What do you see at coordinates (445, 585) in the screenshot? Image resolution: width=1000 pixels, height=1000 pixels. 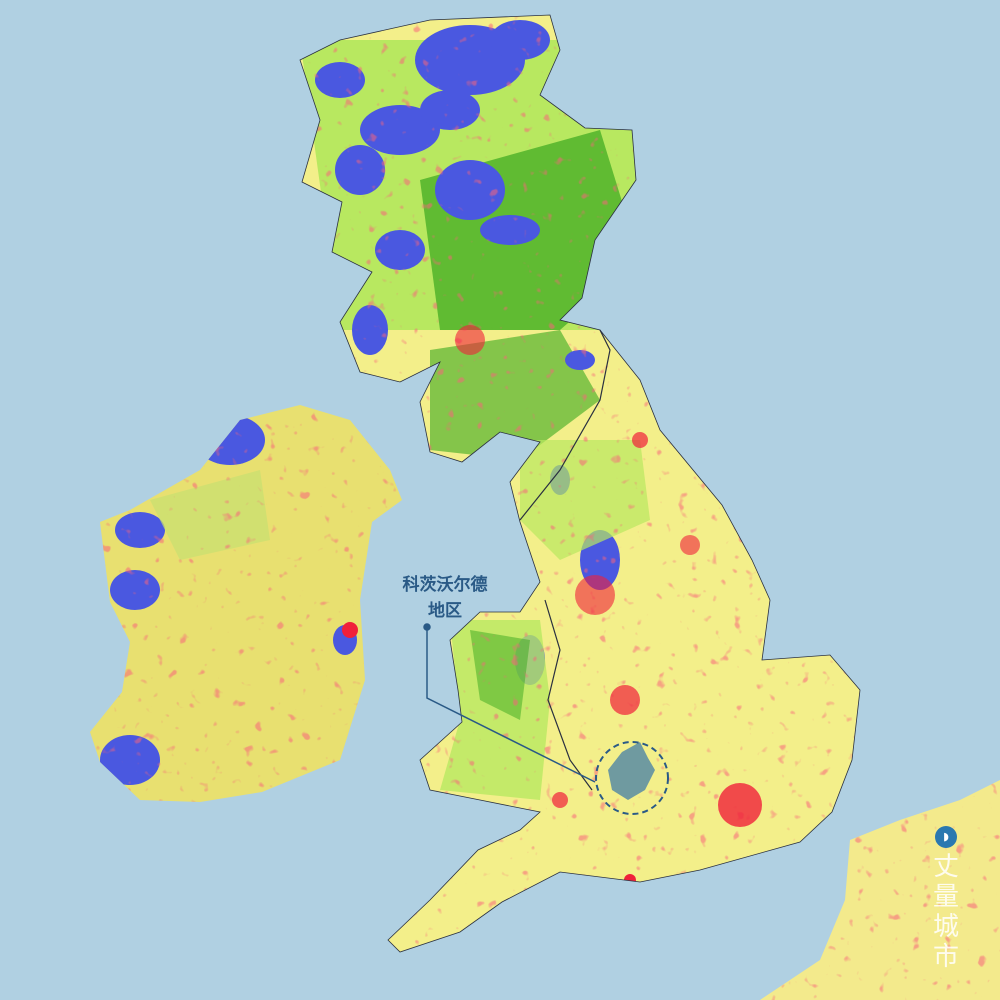 I see `cotswolds-label-line1: 科茨沃尔德` at bounding box center [445, 585].